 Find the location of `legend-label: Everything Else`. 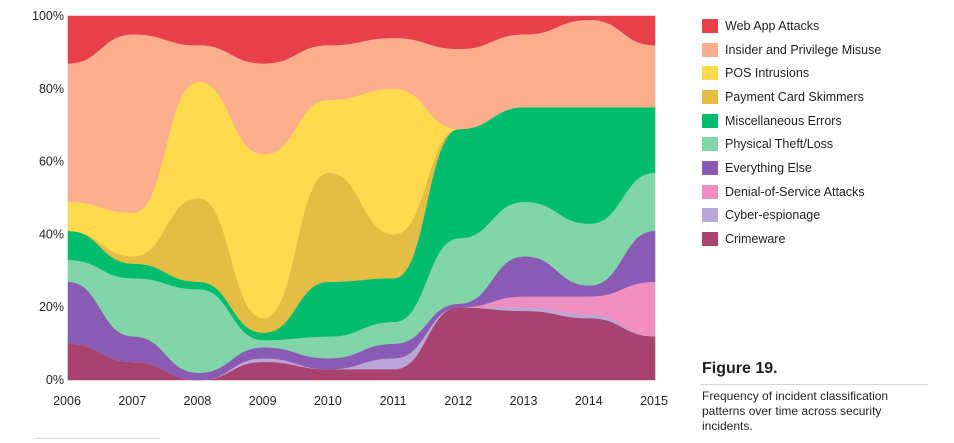

legend-label: Everything Else is located at coordinates (768, 167).